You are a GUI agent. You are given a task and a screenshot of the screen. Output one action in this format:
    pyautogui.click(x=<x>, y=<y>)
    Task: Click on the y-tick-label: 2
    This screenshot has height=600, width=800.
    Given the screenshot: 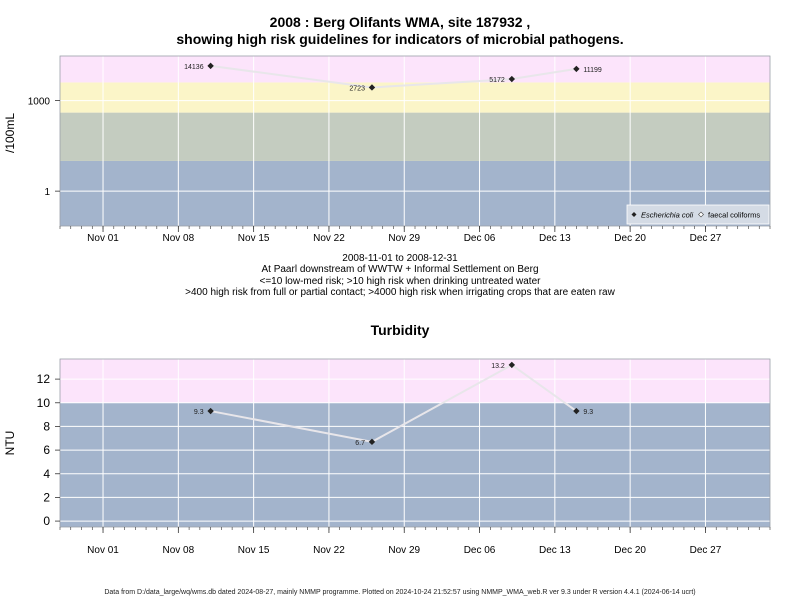 What is the action you would take?
    pyautogui.click(x=46, y=497)
    